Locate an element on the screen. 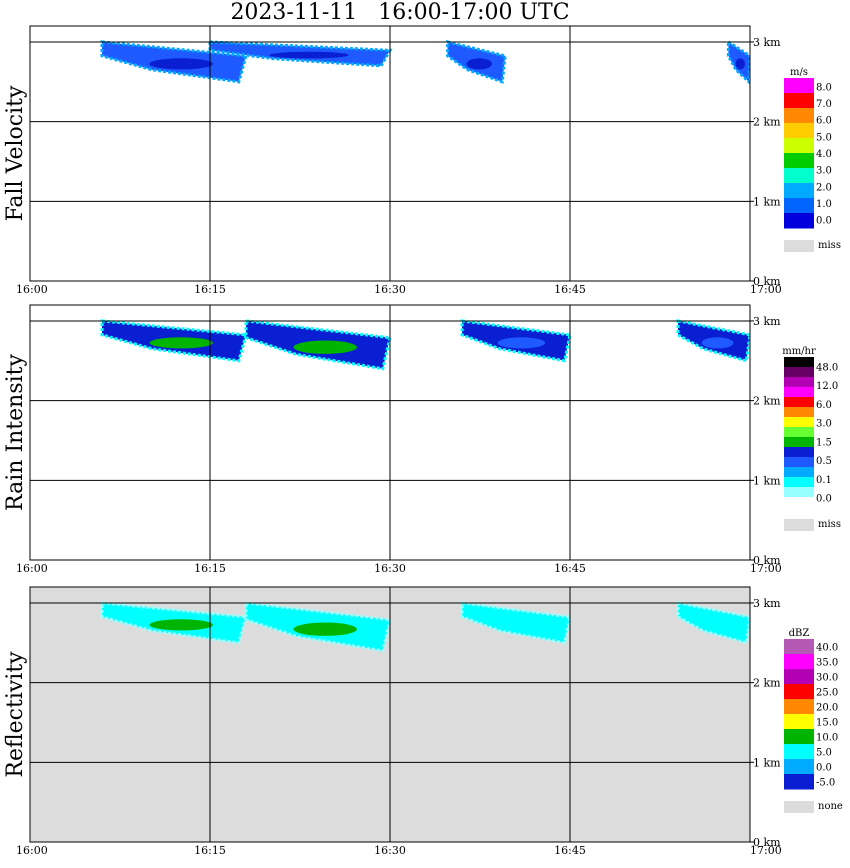 The height and width of the screenshot is (868, 850). legend-label: 0.5 is located at coordinates (824, 461).